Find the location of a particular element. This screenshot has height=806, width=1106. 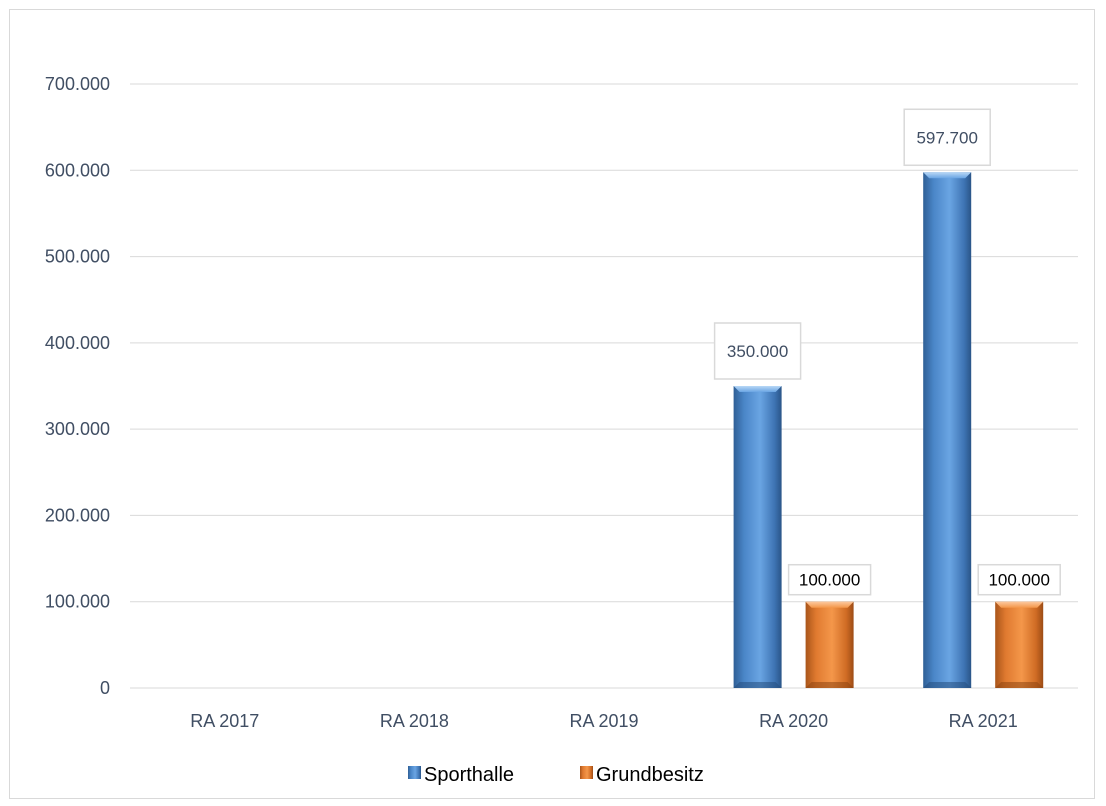

data-label: 597.700 is located at coordinates (947, 137).